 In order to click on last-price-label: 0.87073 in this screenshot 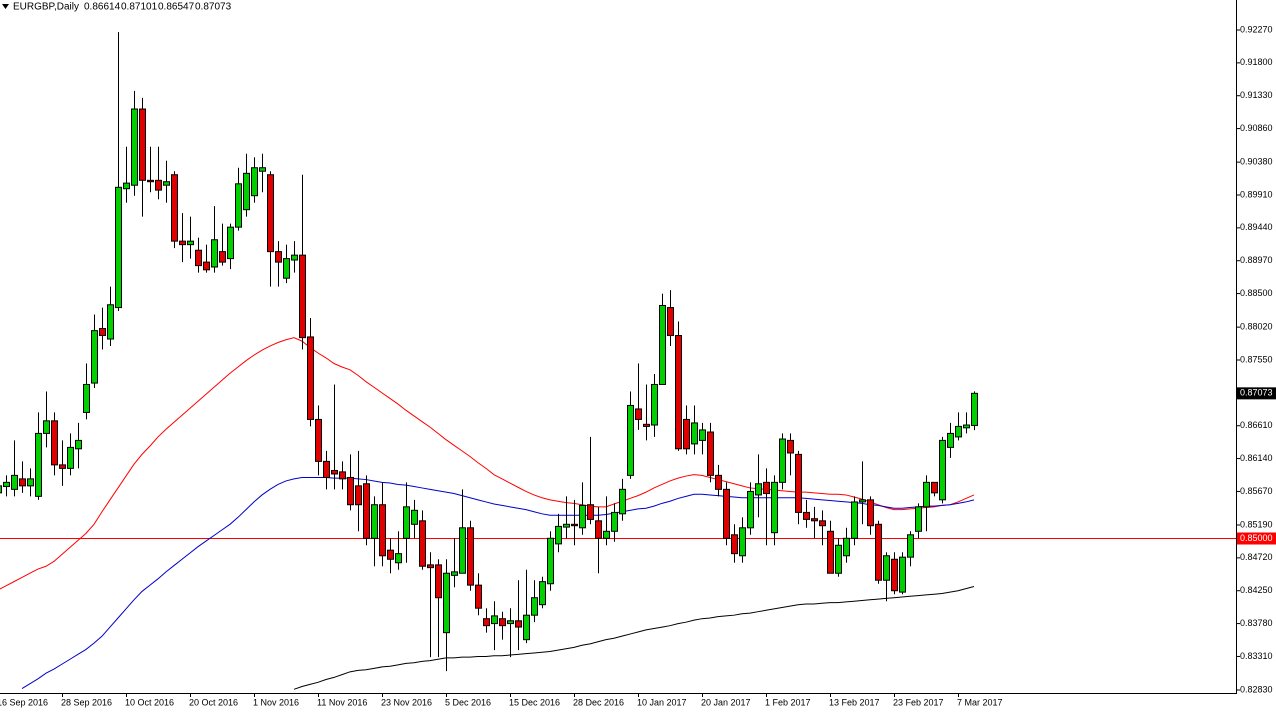, I will do `click(1256, 393)`.